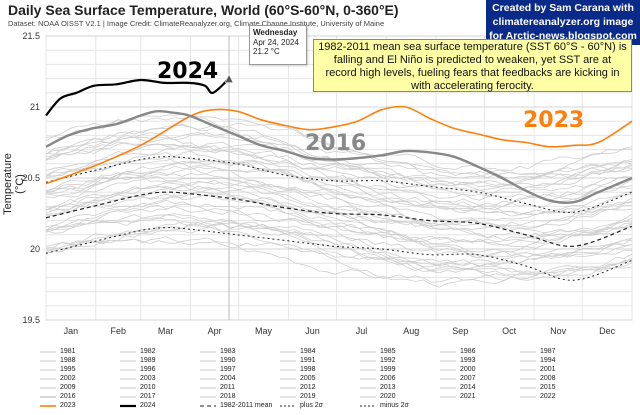 The image size is (640, 415). What do you see at coordinates (68, 387) in the screenshot?
I see `legend-label: 2009` at bounding box center [68, 387].